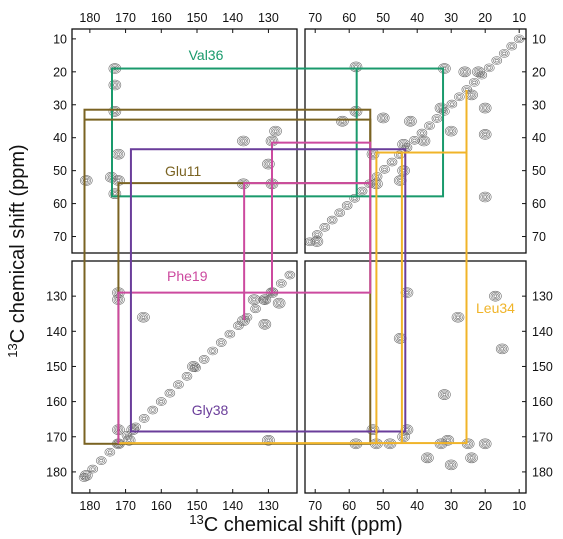  What do you see at coordinates (187, 276) in the screenshot?
I see `phe19-label: Phe19` at bounding box center [187, 276].